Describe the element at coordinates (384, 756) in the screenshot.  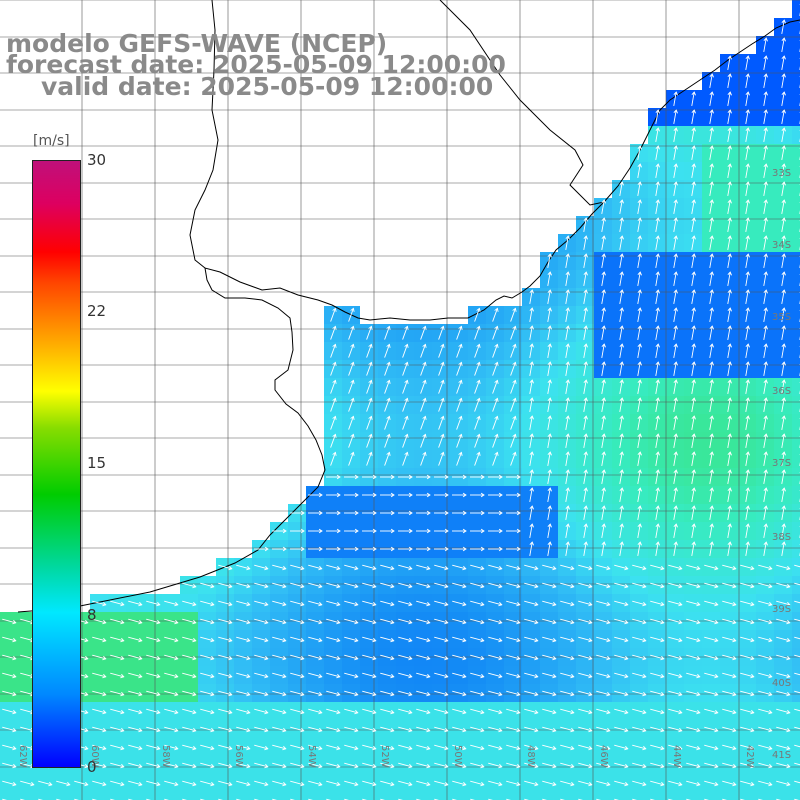
I see `longitude-label: 52W` at that location.